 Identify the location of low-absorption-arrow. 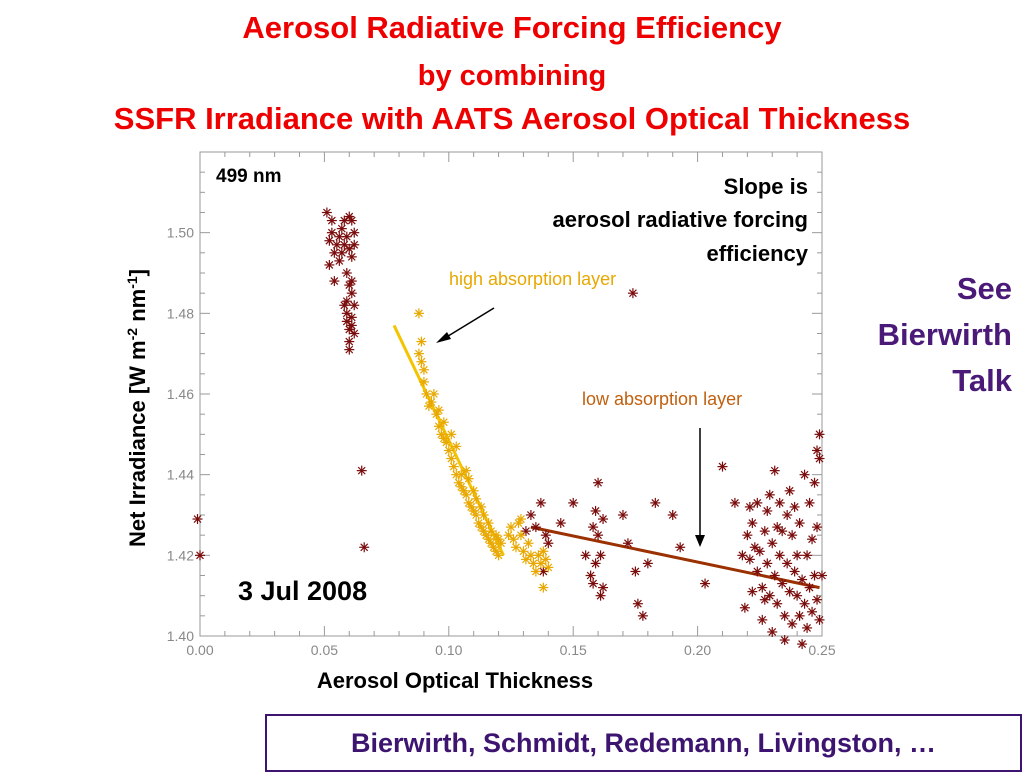
(700, 487).